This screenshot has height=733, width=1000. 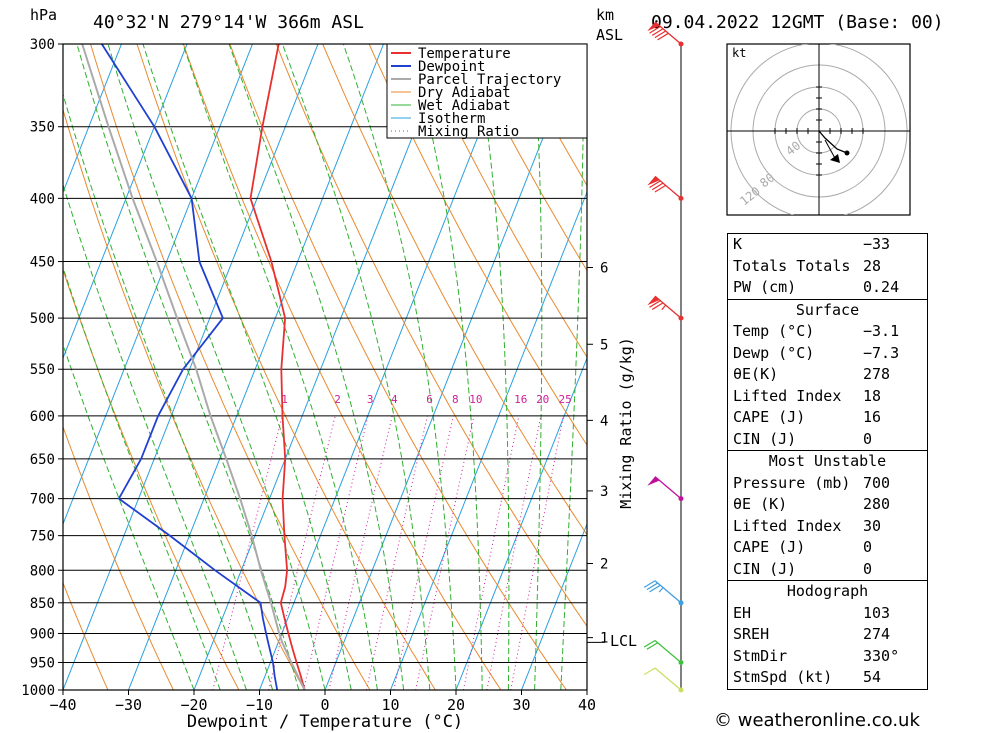 What do you see at coordinates (803, 568) in the screenshot?
I see `row-mu-cin: CIN (J) 0` at bounding box center [803, 568].